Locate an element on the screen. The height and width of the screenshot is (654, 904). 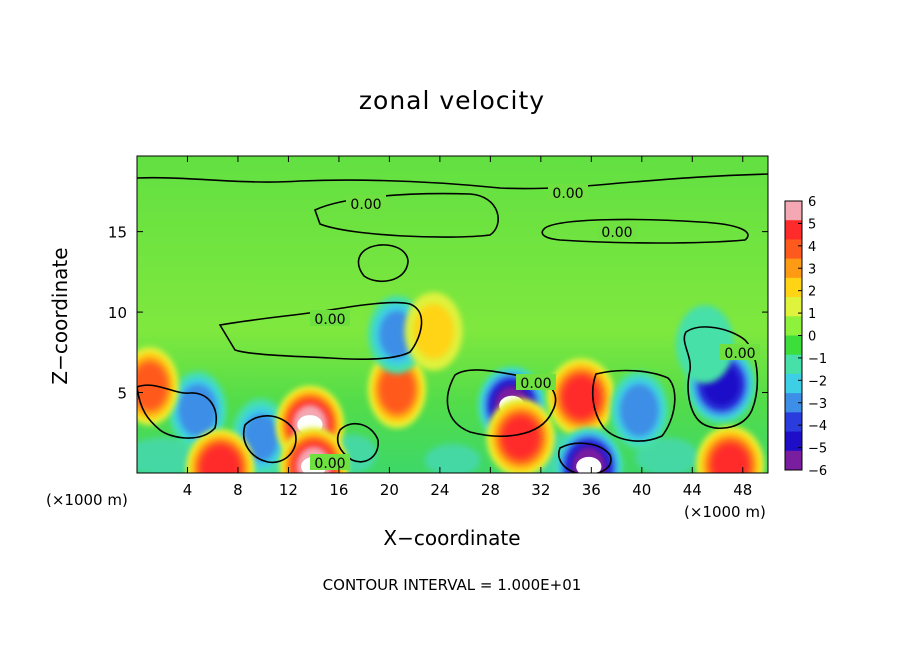
contour-label-right: 0.00 is located at coordinates (739, 354).